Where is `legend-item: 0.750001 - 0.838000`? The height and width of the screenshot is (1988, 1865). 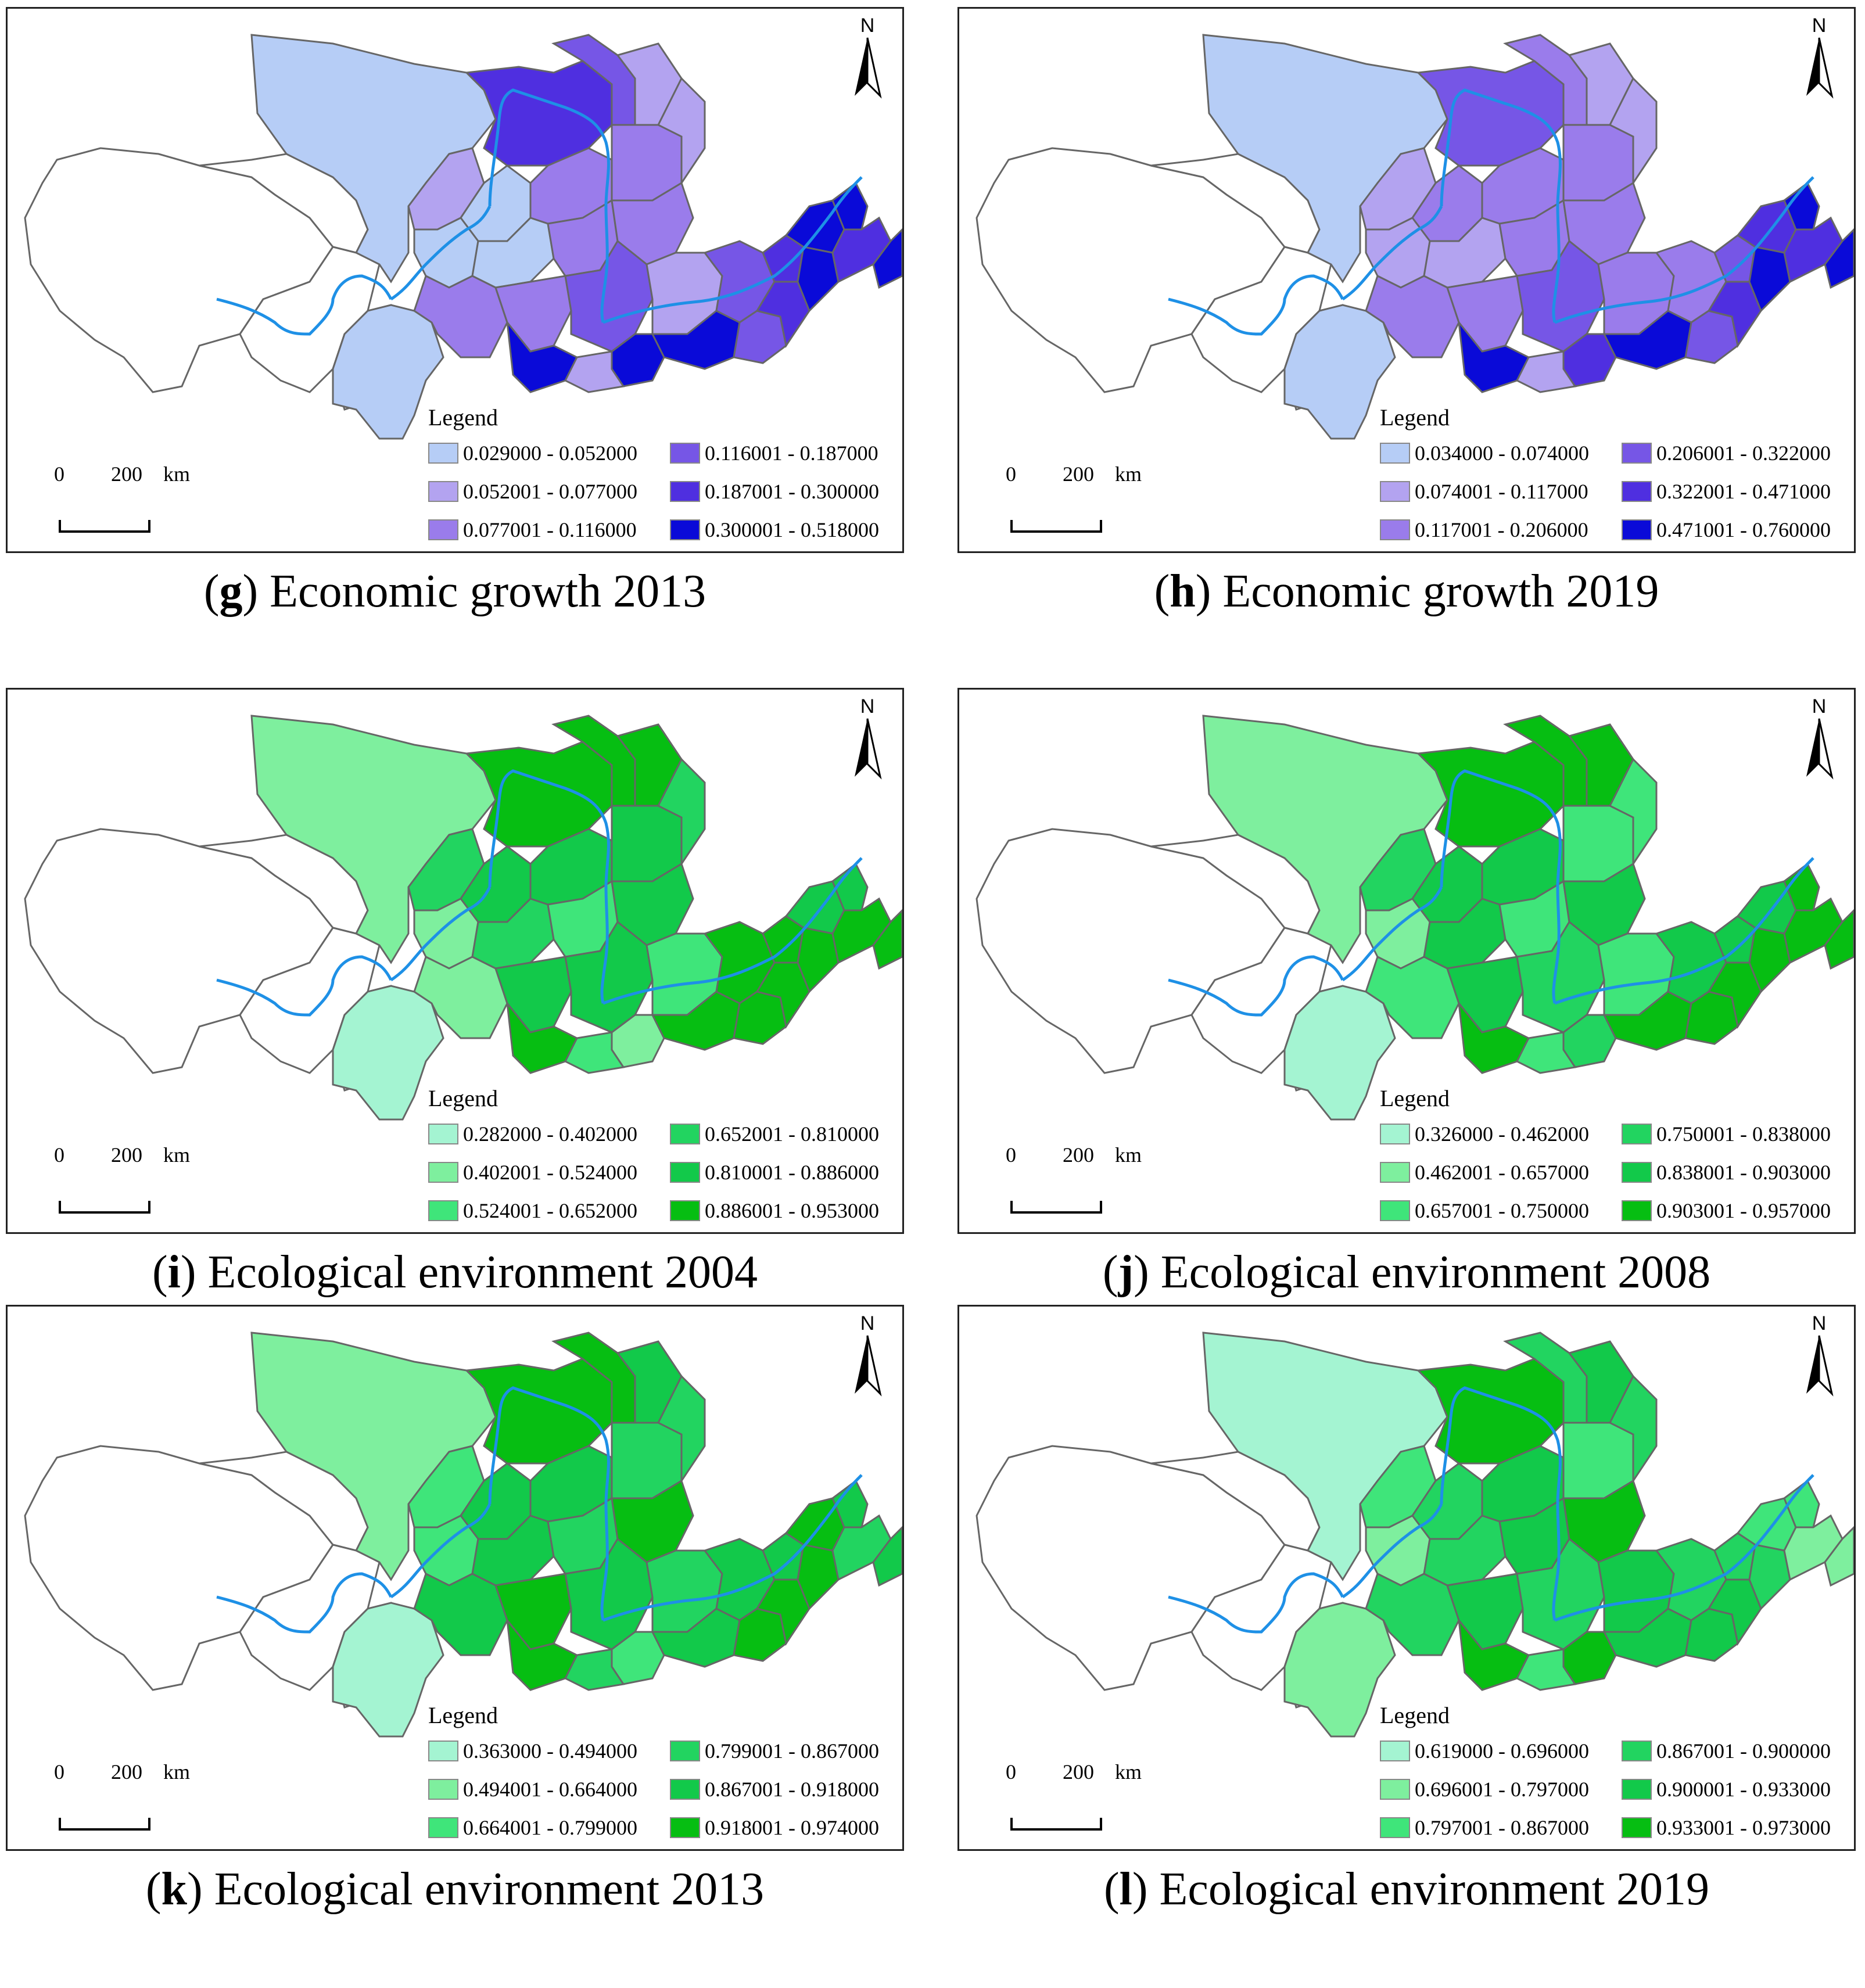 legend-item: 0.750001 - 0.838000 is located at coordinates (1726, 1134).